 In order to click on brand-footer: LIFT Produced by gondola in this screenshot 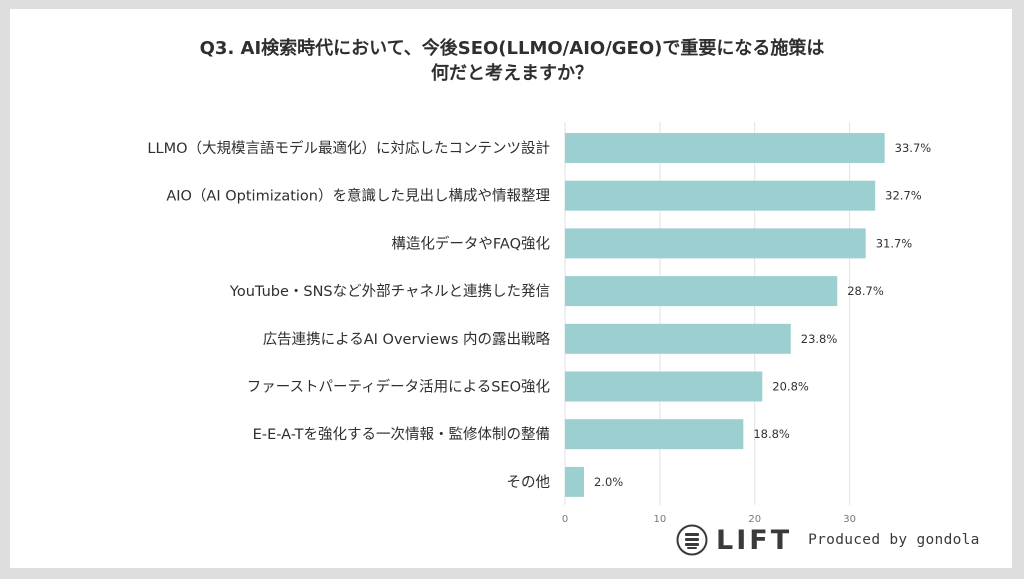, I will do `click(828, 540)`.